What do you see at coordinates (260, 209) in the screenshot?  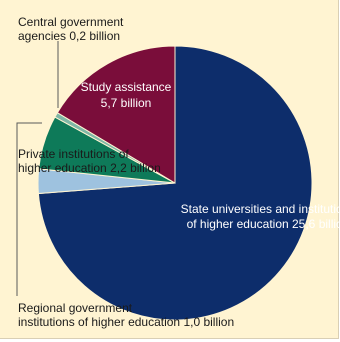 I see `slice-label-line: State universities and institutions` at bounding box center [260, 209].